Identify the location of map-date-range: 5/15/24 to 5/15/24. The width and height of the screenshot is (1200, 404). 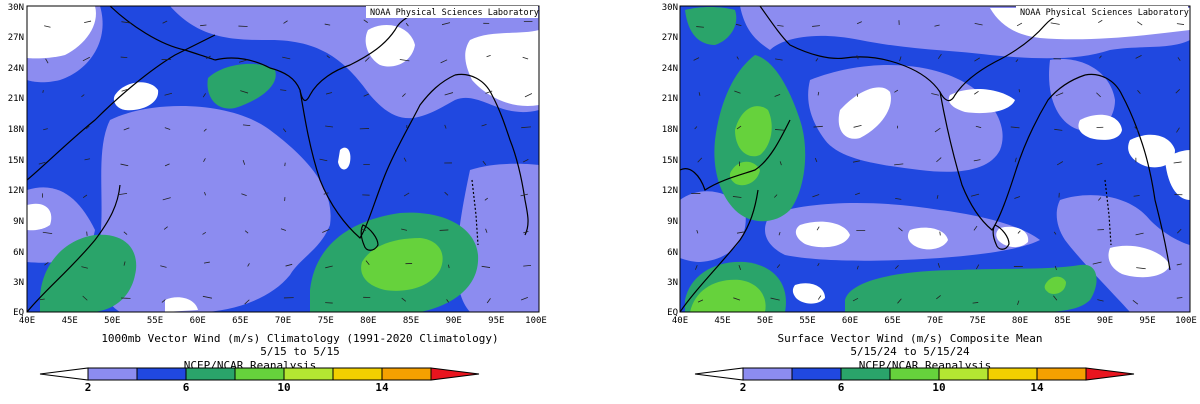
(910, 351).